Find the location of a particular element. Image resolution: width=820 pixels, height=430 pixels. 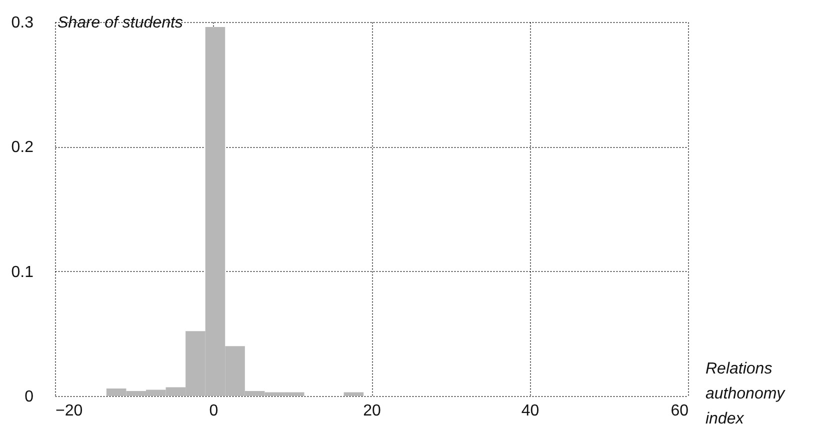

x-axis-title: Relations authonomy index is located at coordinates (746, 394).